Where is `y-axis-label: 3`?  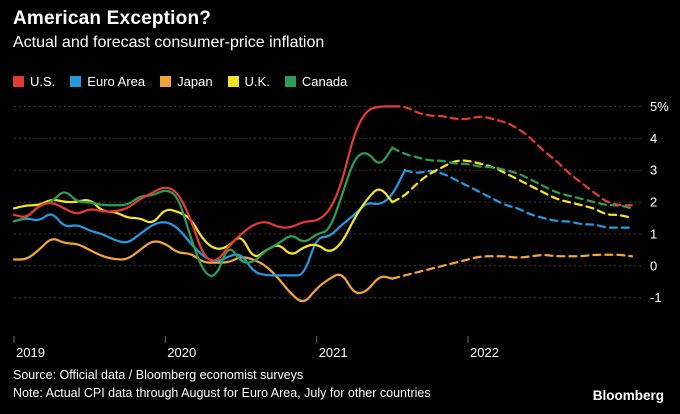 y-axis-label: 3 is located at coordinates (653, 170).